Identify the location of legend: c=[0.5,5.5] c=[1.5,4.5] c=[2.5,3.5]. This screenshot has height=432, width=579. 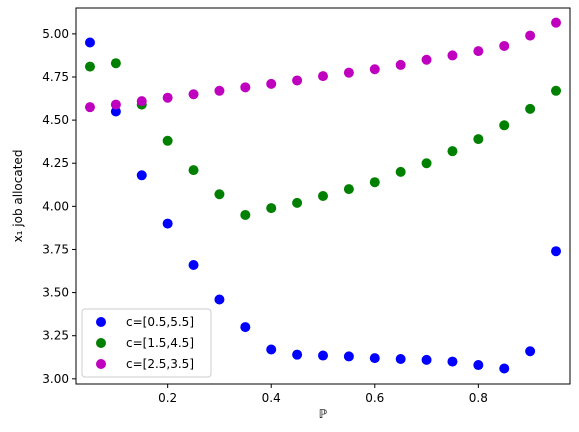
(146, 343).